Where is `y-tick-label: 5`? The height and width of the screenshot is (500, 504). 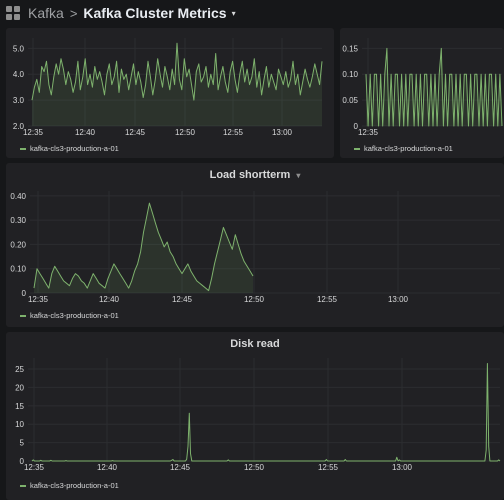
y-tick-label: 5 is located at coordinates (22, 443).